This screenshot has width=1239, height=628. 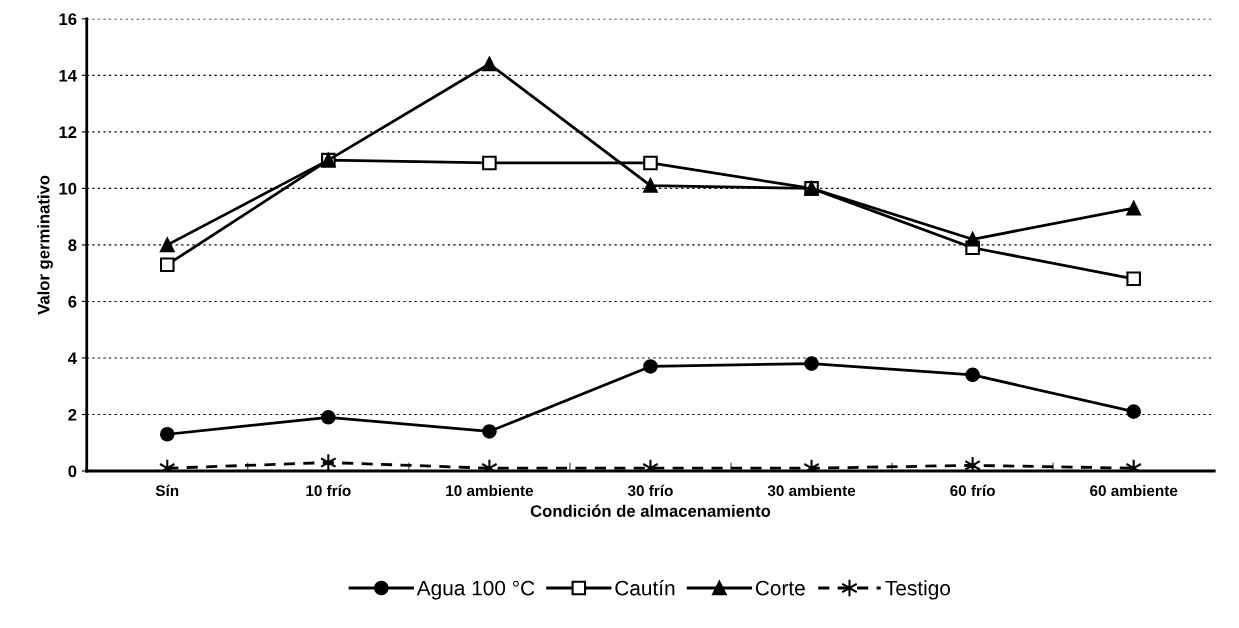 What do you see at coordinates (650, 490) in the screenshot?
I see `x-tick-label: 30 frío` at bounding box center [650, 490].